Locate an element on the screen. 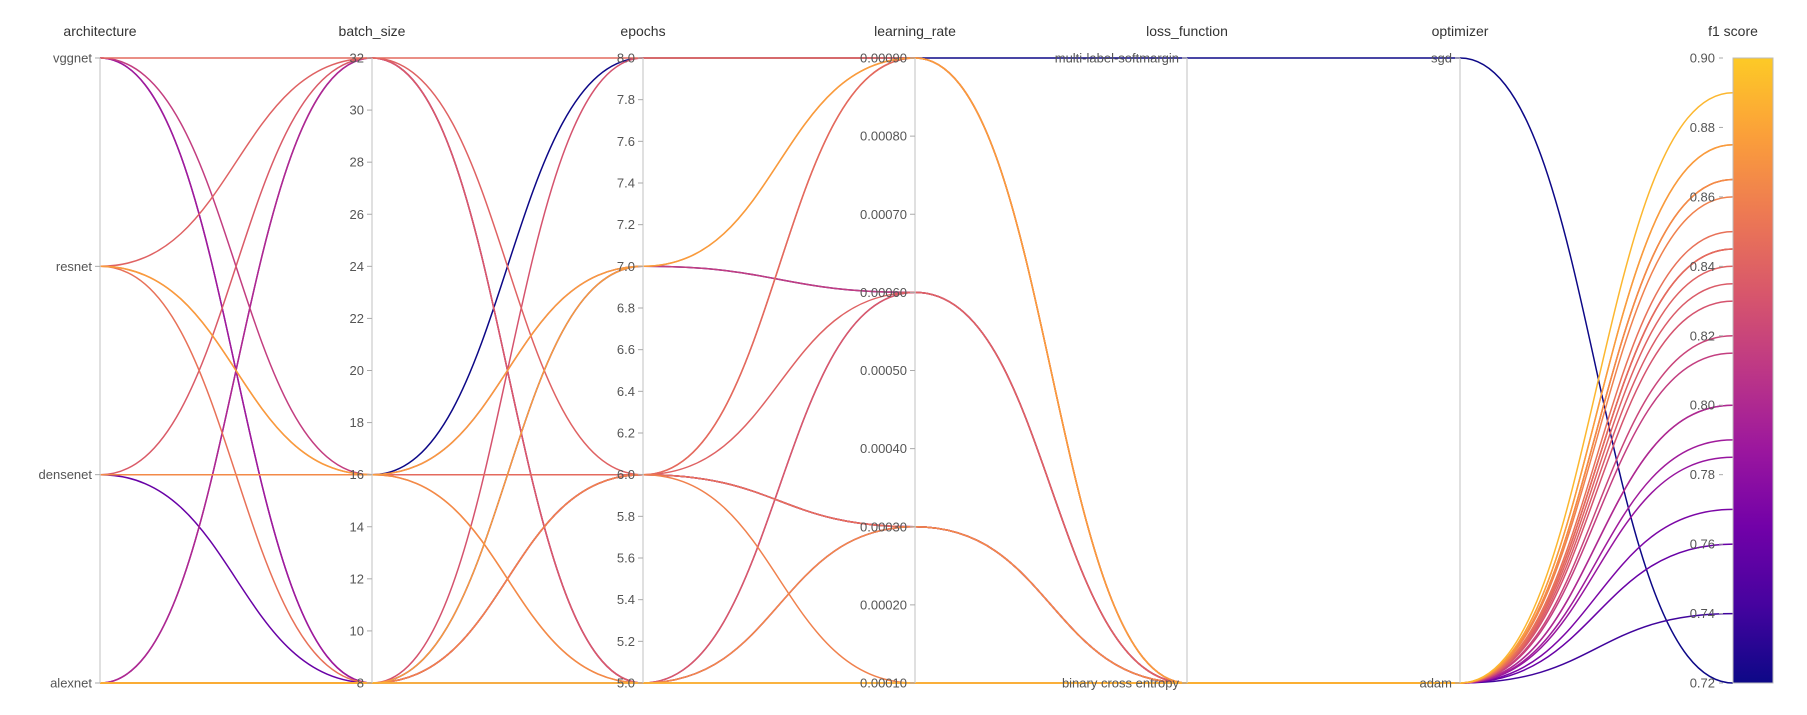 This screenshot has height=715, width=1807. tick-label: 12 is located at coordinates (357, 578).